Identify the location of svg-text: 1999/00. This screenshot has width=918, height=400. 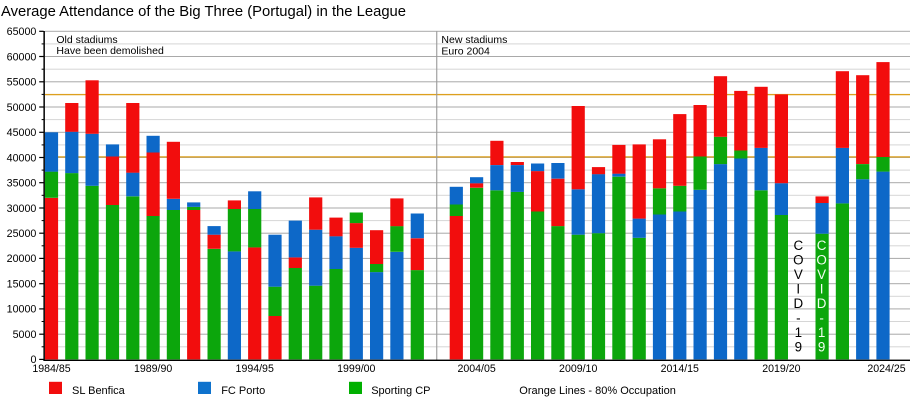
(356, 369).